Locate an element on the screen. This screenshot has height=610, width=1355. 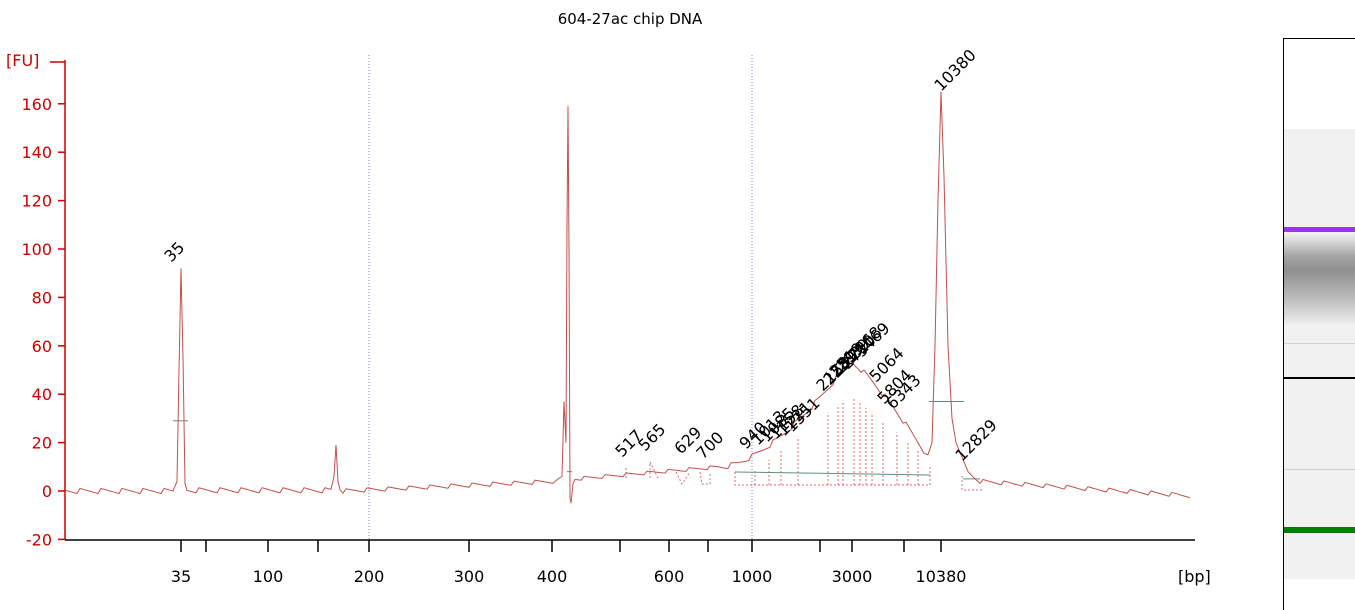
peak-baselines is located at coordinates (578, 444).